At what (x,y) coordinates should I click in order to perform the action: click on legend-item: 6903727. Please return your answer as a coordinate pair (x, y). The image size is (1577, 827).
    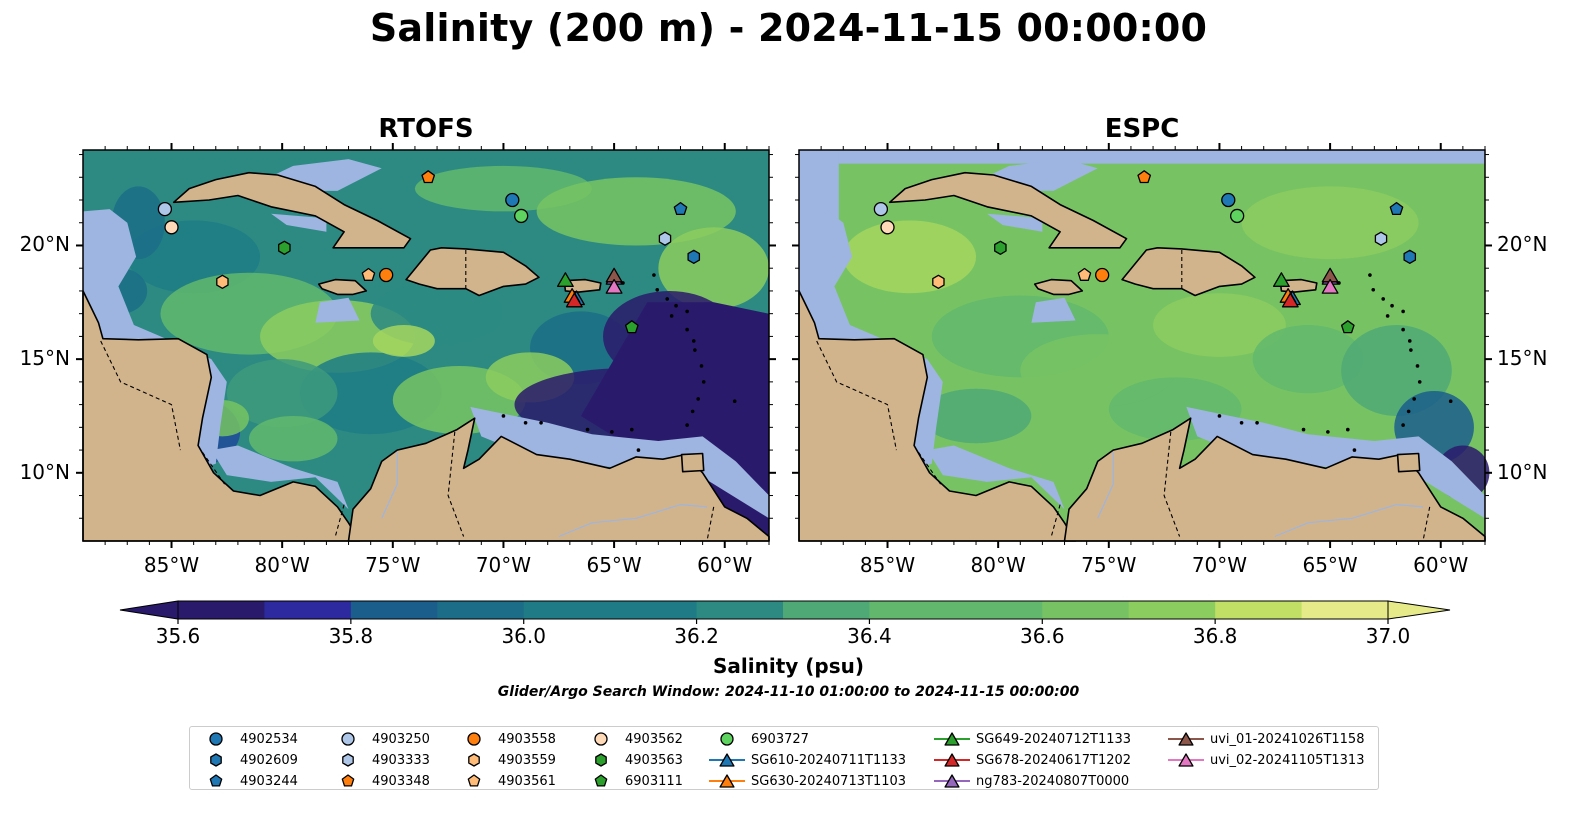
    Looking at the image, I should click on (758, 739).